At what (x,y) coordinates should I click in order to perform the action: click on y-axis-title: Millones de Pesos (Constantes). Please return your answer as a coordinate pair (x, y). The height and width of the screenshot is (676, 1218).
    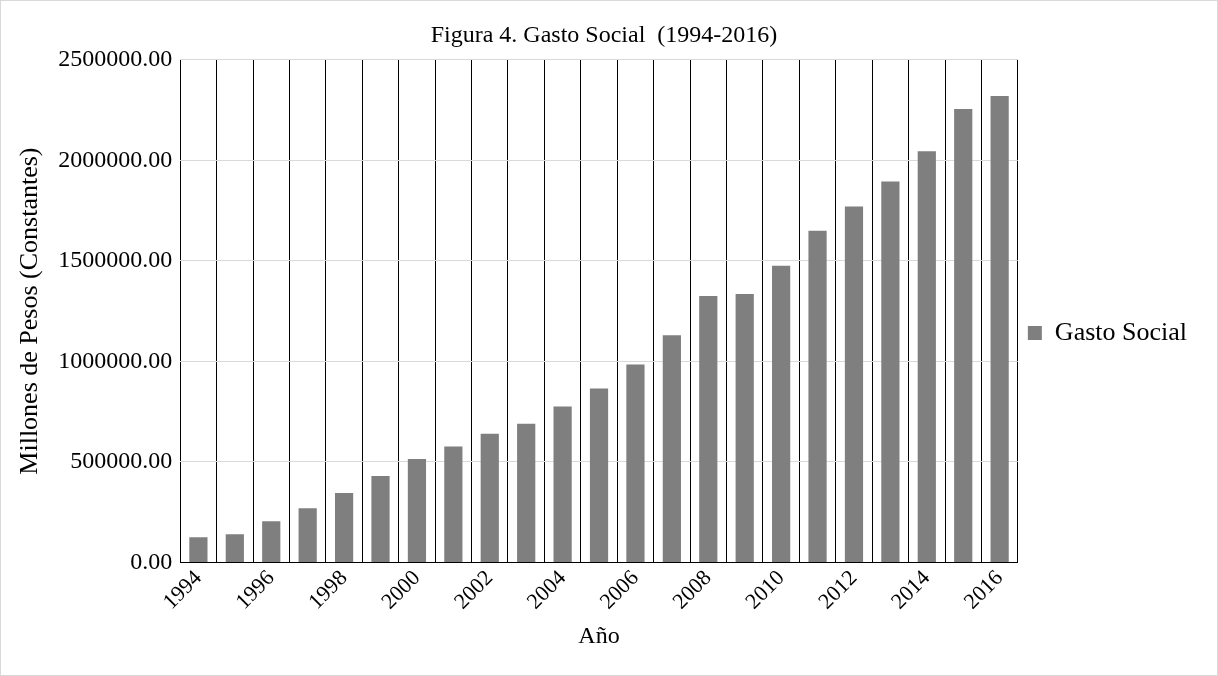
    Looking at the image, I should click on (29, 311).